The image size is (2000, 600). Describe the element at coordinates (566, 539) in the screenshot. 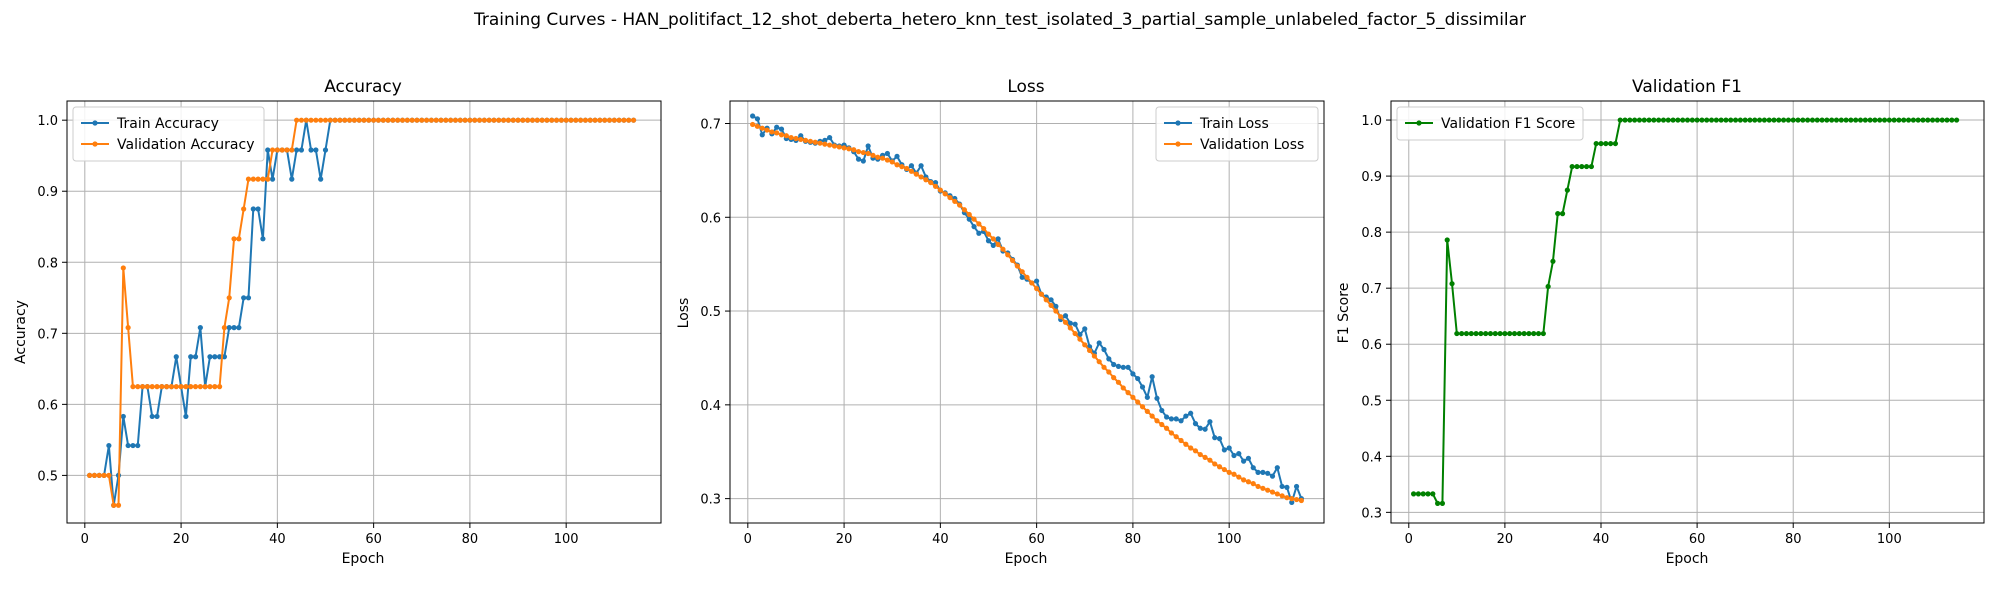

I see `x-tick-label: 100` at that location.